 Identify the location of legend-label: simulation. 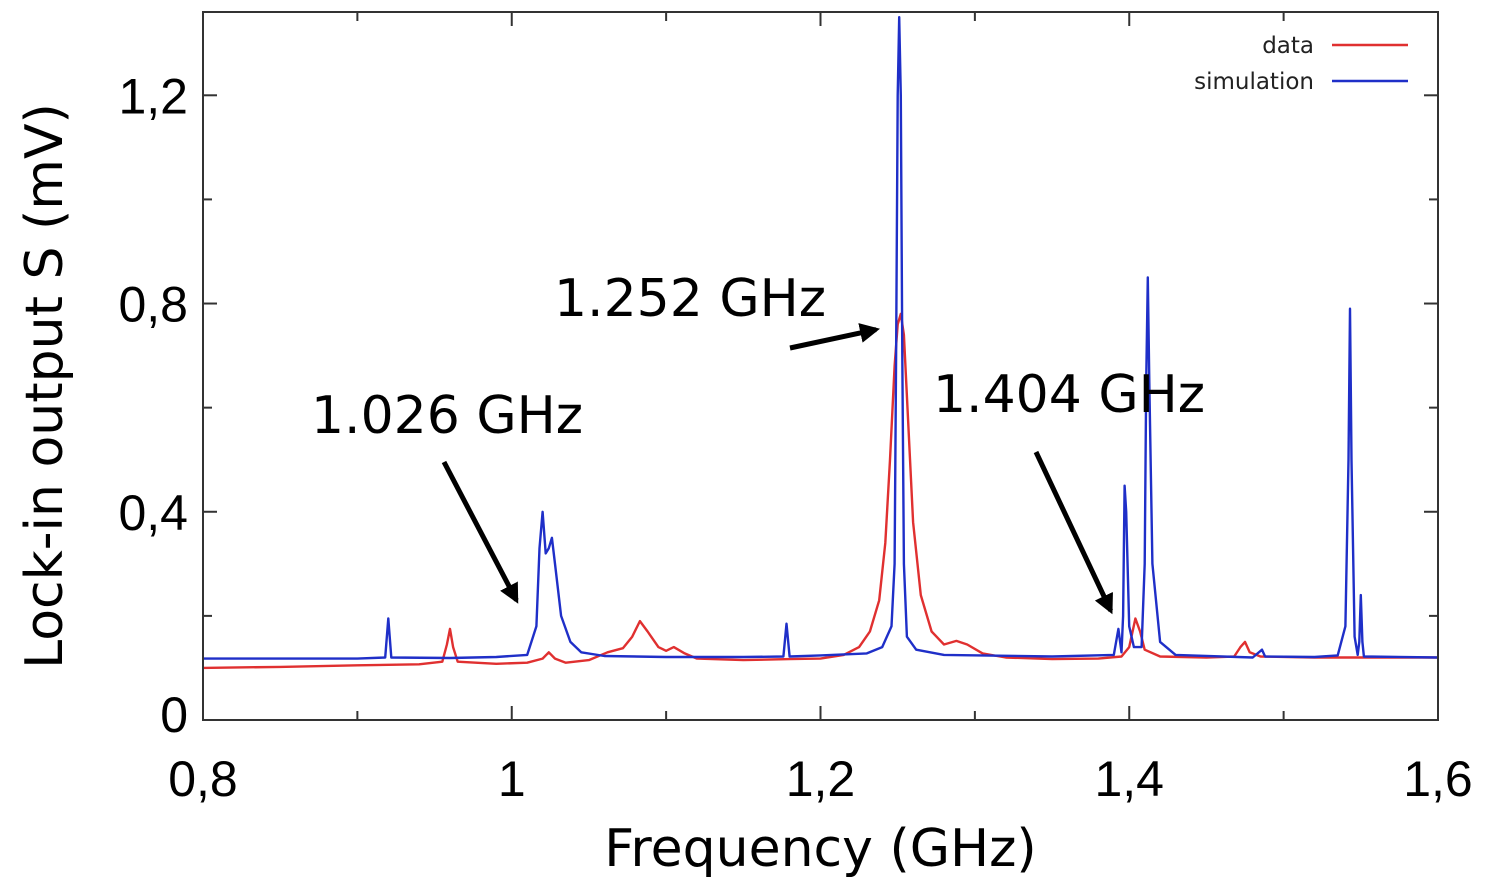
(1254, 82).